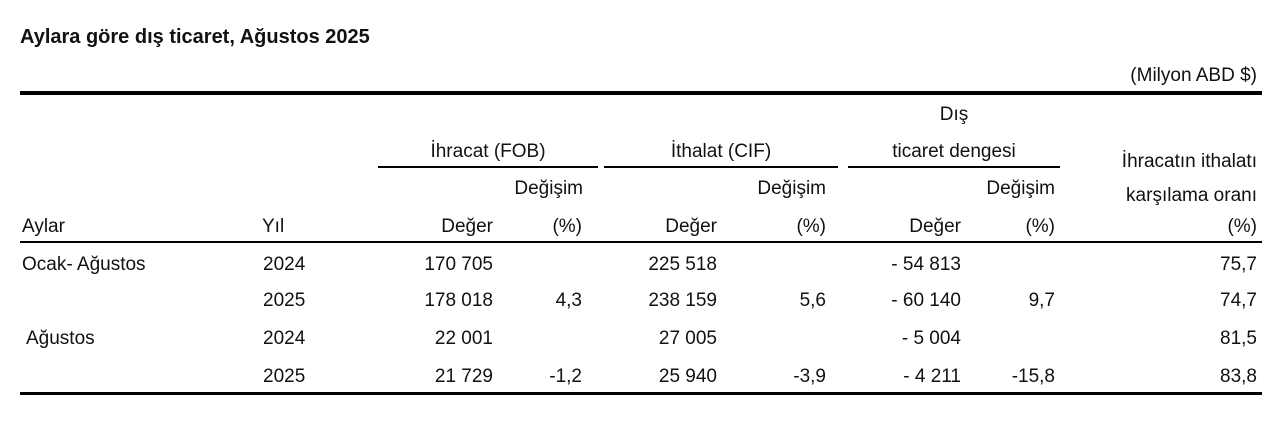 The image size is (1280, 428). I want to click on cell-den: - 5 004, so click(931, 338).